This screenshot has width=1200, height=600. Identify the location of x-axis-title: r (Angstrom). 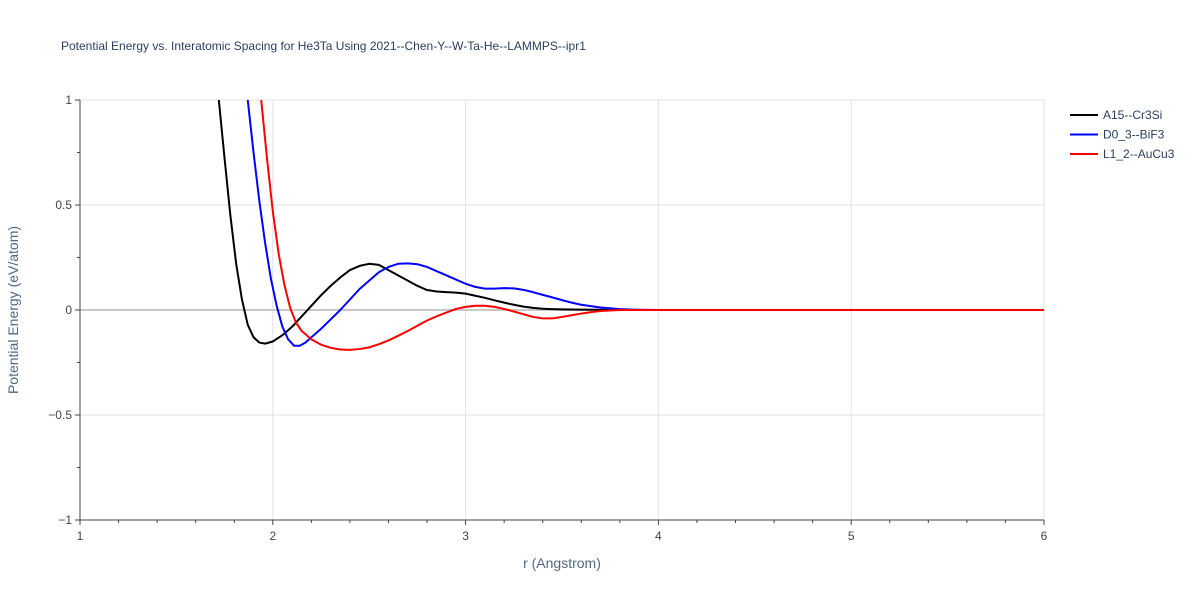
(562, 563).